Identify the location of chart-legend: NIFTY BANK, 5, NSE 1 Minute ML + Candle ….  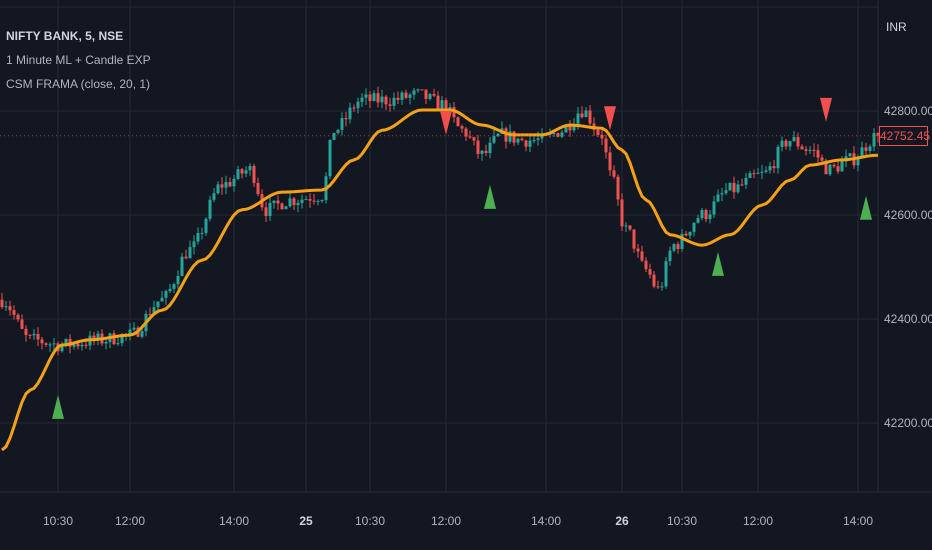
(78, 60).